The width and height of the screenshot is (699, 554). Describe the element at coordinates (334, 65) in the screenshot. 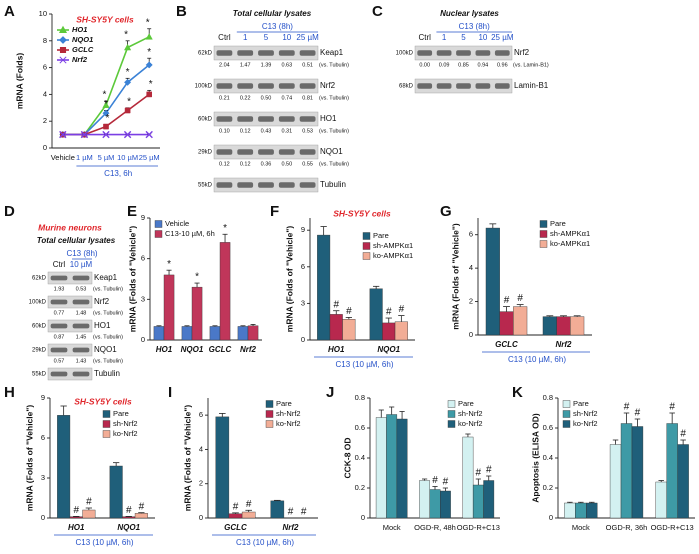

I see `ratio-note: (vs. Tubulin)` at that location.